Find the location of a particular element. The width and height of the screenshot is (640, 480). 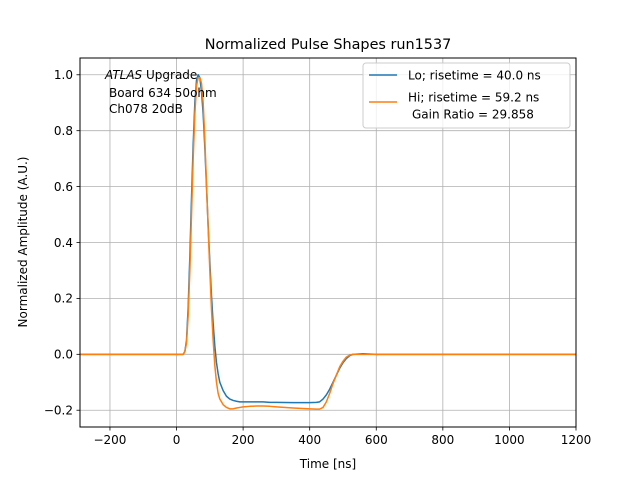

x-tick-label: −200 is located at coordinates (109, 440).